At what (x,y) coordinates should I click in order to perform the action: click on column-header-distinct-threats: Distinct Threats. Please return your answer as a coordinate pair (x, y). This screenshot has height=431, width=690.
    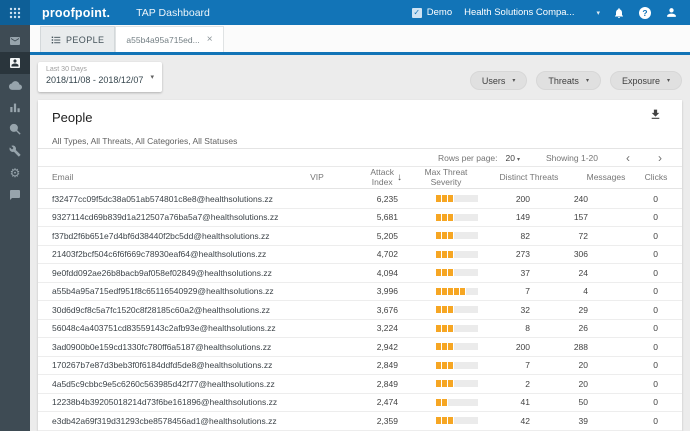
    Looking at the image, I should click on (529, 176).